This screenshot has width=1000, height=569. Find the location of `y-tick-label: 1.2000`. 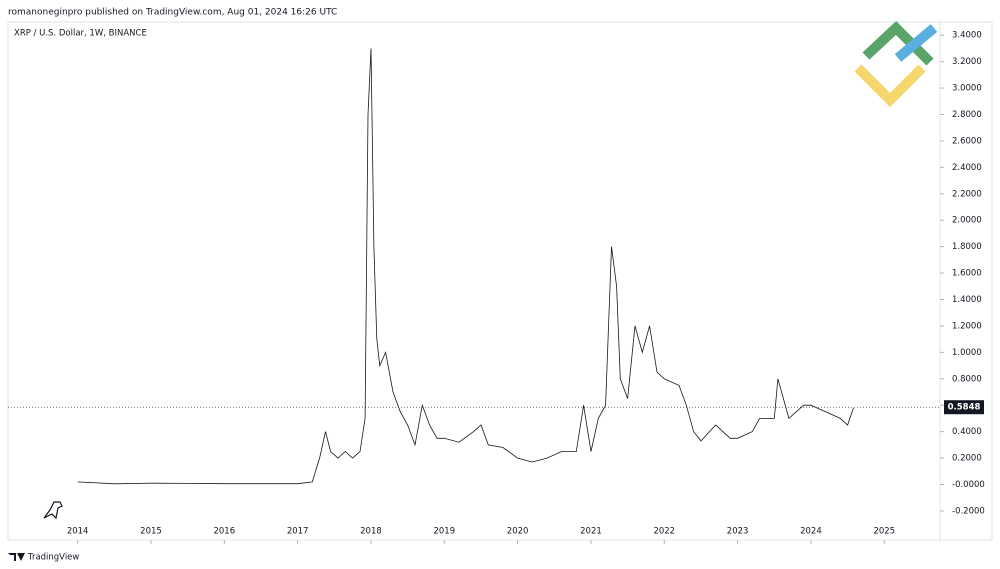

y-tick-label: 1.2000 is located at coordinates (967, 326).